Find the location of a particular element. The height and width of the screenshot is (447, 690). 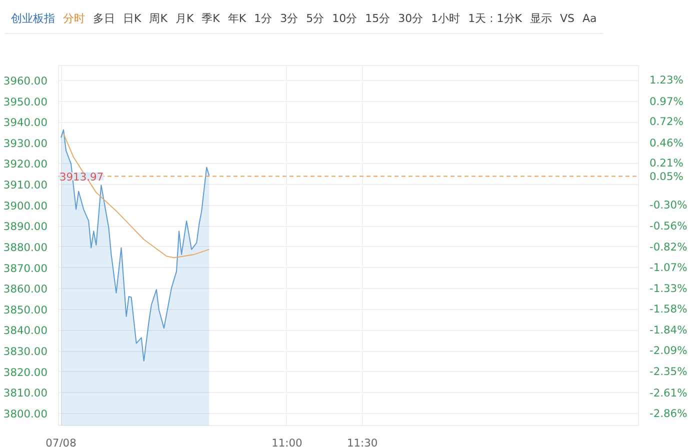

x-tick-label: 11:00 is located at coordinates (287, 441).